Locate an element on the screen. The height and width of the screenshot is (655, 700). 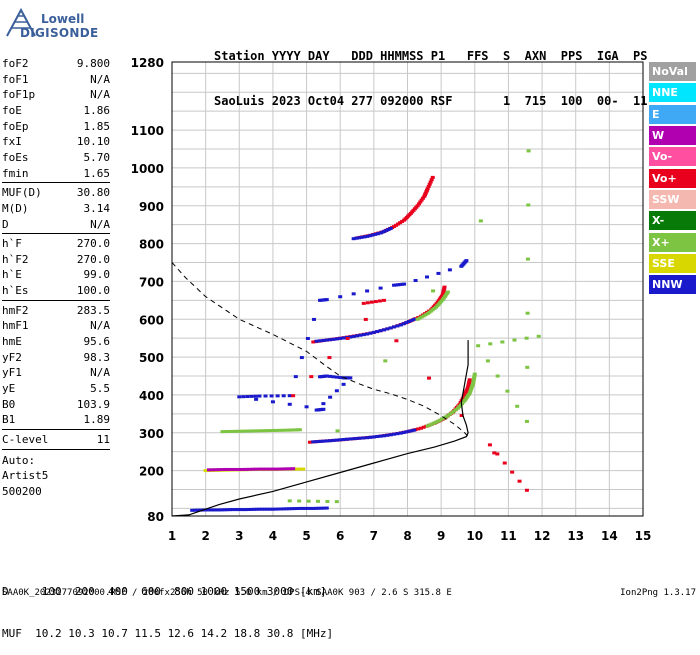
param-value: N/A is located at coordinates (100, 79).